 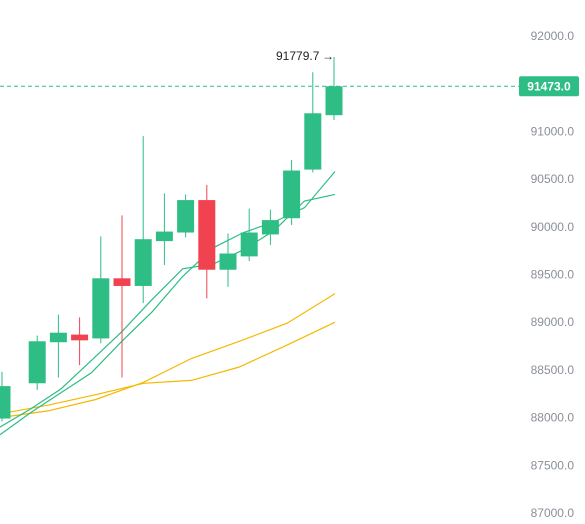 What do you see at coordinates (427, 73) in the screenshot?
I see `annotations: 91779.7 → 91473.0` at bounding box center [427, 73].